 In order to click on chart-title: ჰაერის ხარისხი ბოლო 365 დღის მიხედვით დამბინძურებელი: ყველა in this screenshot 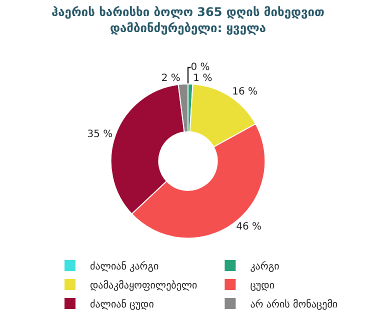, I will do `click(188, 20)`.